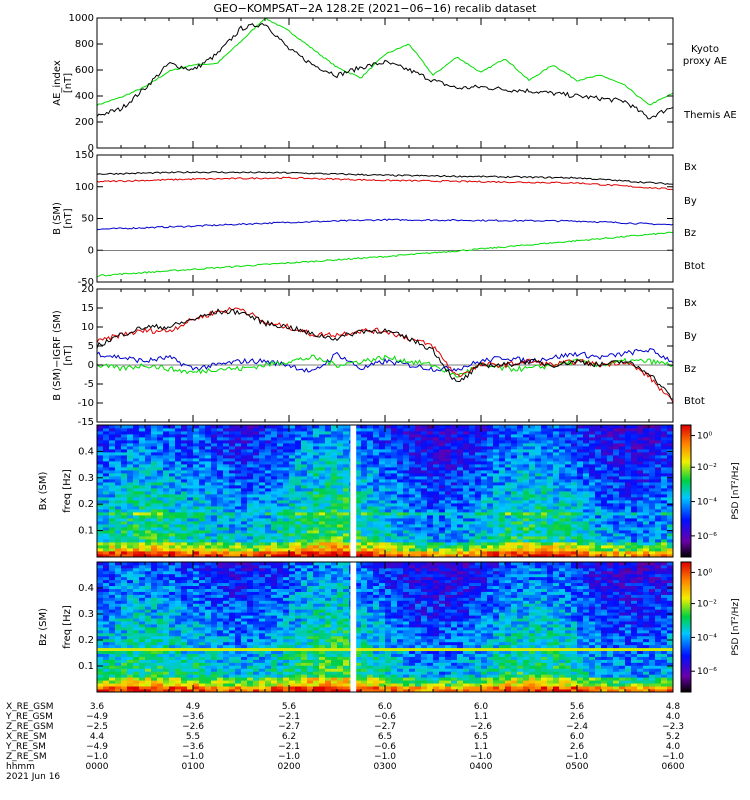  I want to click on series-line-by, so click(385, 366).